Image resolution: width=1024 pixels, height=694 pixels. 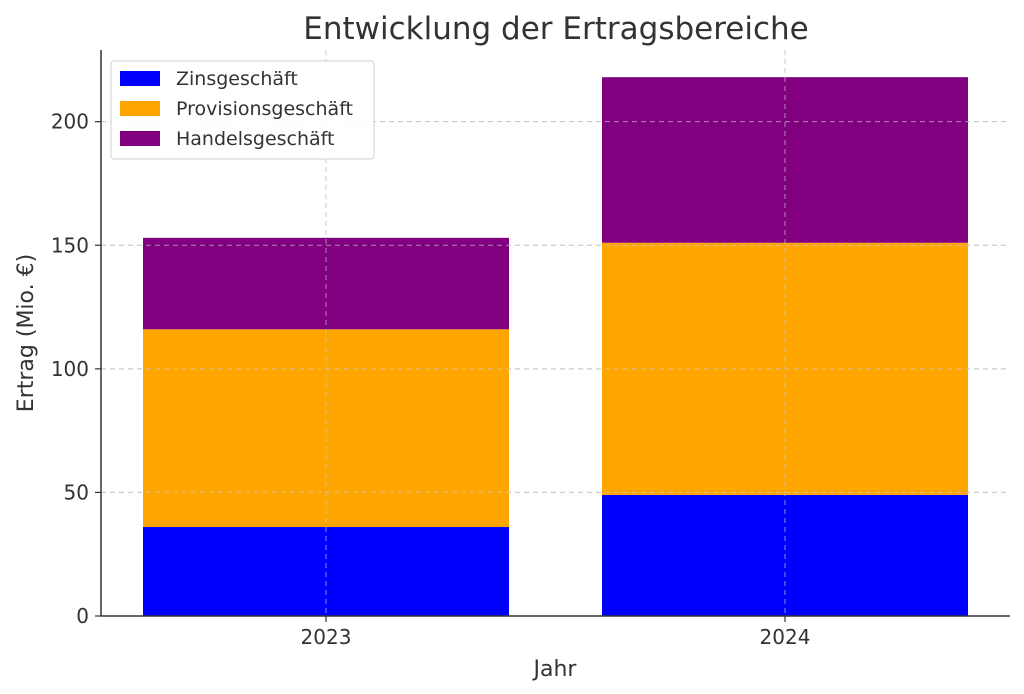 I want to click on x-axis-title: Jahr, so click(x=555, y=669).